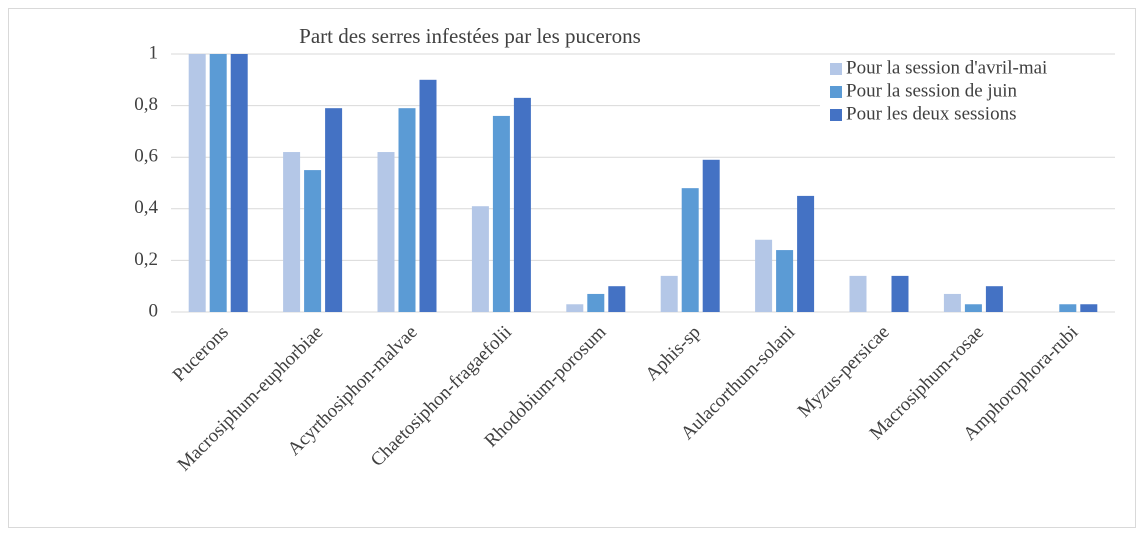 The image size is (1144, 536). Describe the element at coordinates (146, 156) in the screenshot. I see `y-tick-label: 0,6` at that location.